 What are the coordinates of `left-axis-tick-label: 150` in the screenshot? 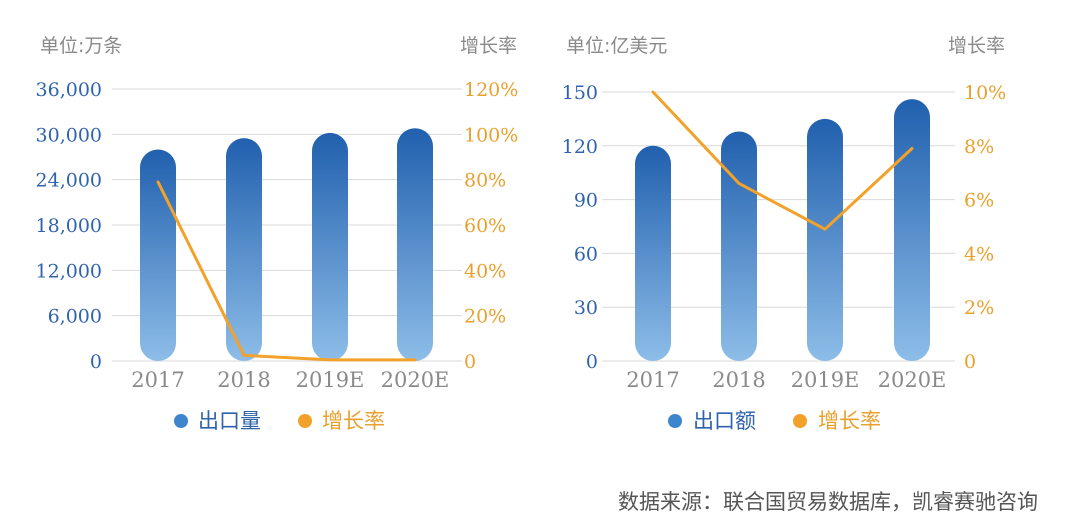 It's located at (580, 93).